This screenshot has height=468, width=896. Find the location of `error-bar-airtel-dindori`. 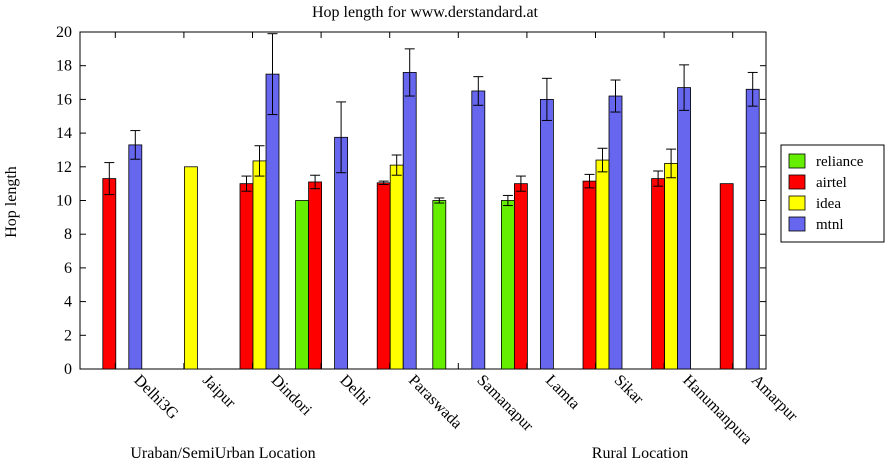

error-bar-airtel-dindori is located at coordinates (246, 183).